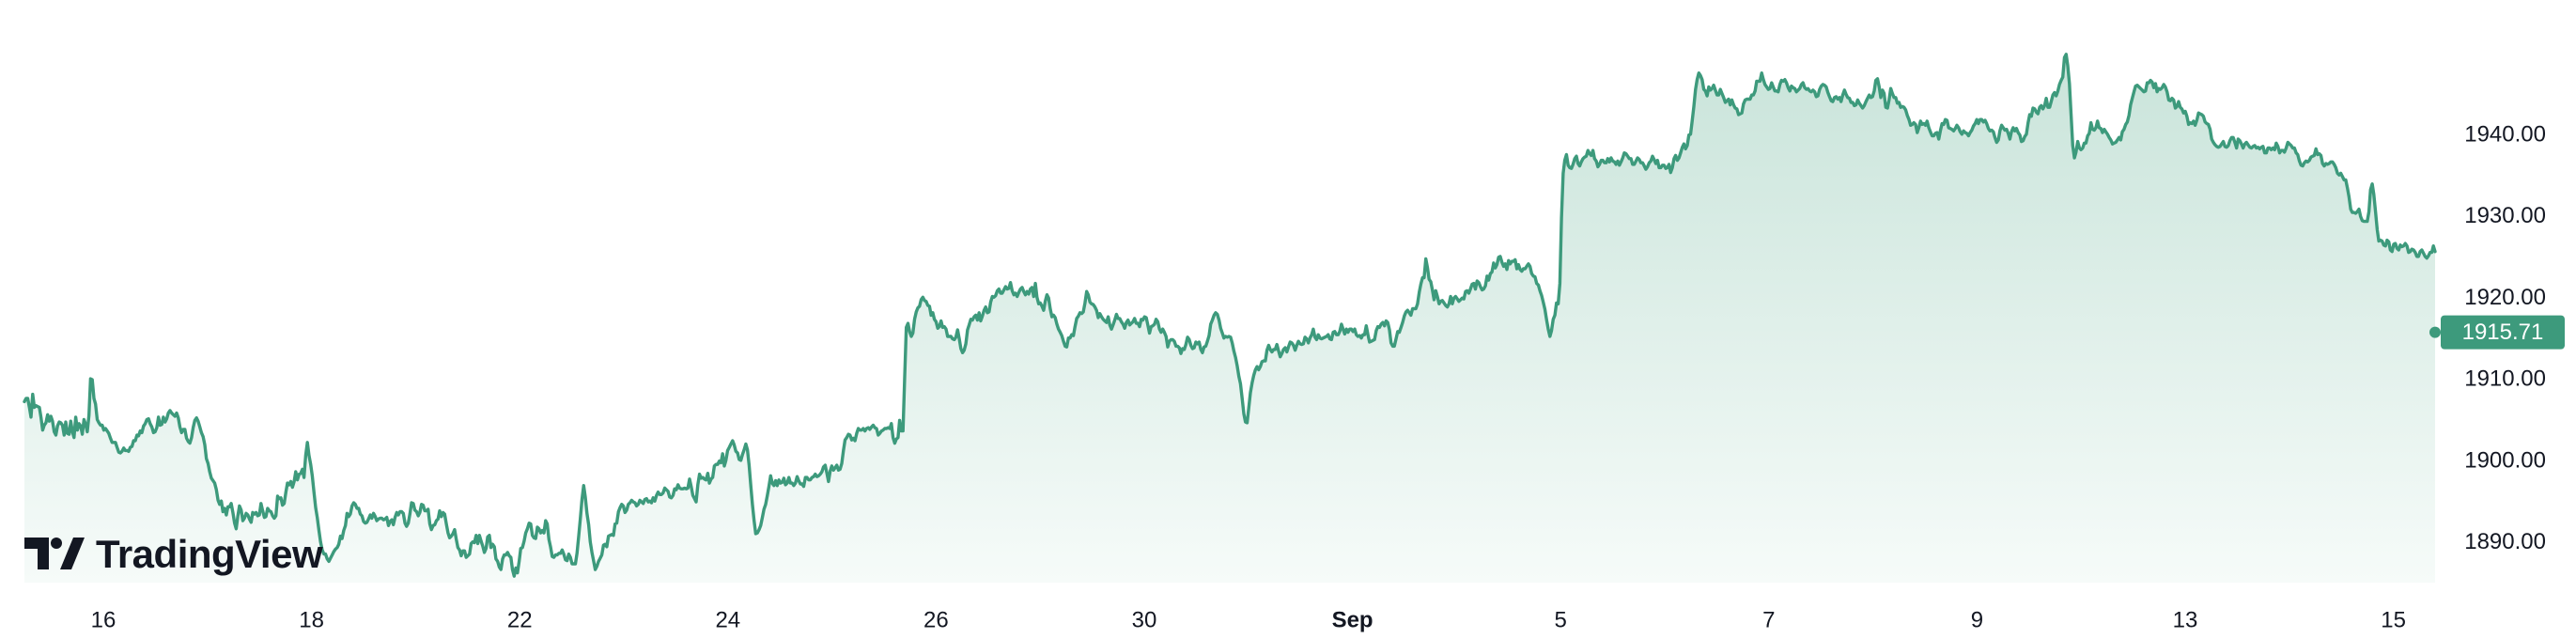 The height and width of the screenshot is (639, 2576). What do you see at coordinates (1145, 620) in the screenshot?
I see `x-tick-label: 30` at bounding box center [1145, 620].